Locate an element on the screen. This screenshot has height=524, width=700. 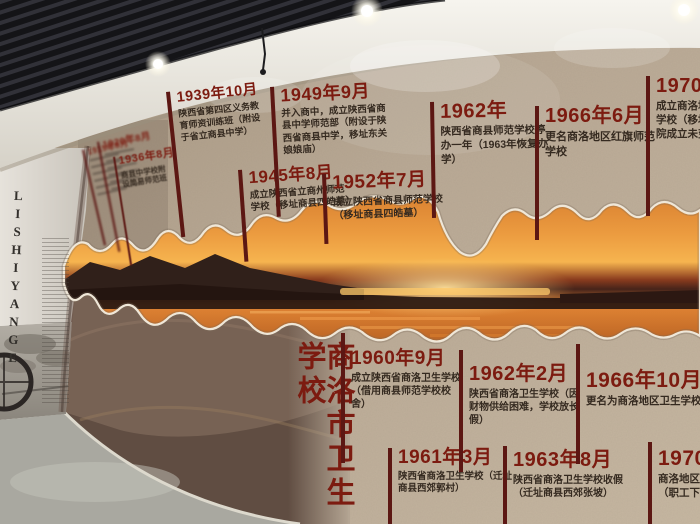
timeline-body: 陕西省商洛卫生学校收假（迁址商县西郊张坡） is located at coordinates (568, 487).